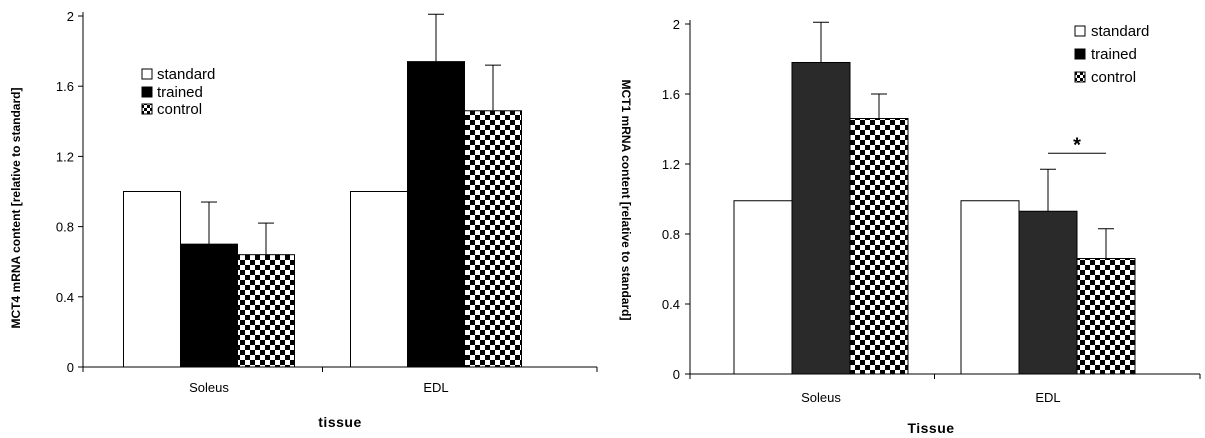  I want to click on left-x-category-label: Soleus, so click(209, 387).